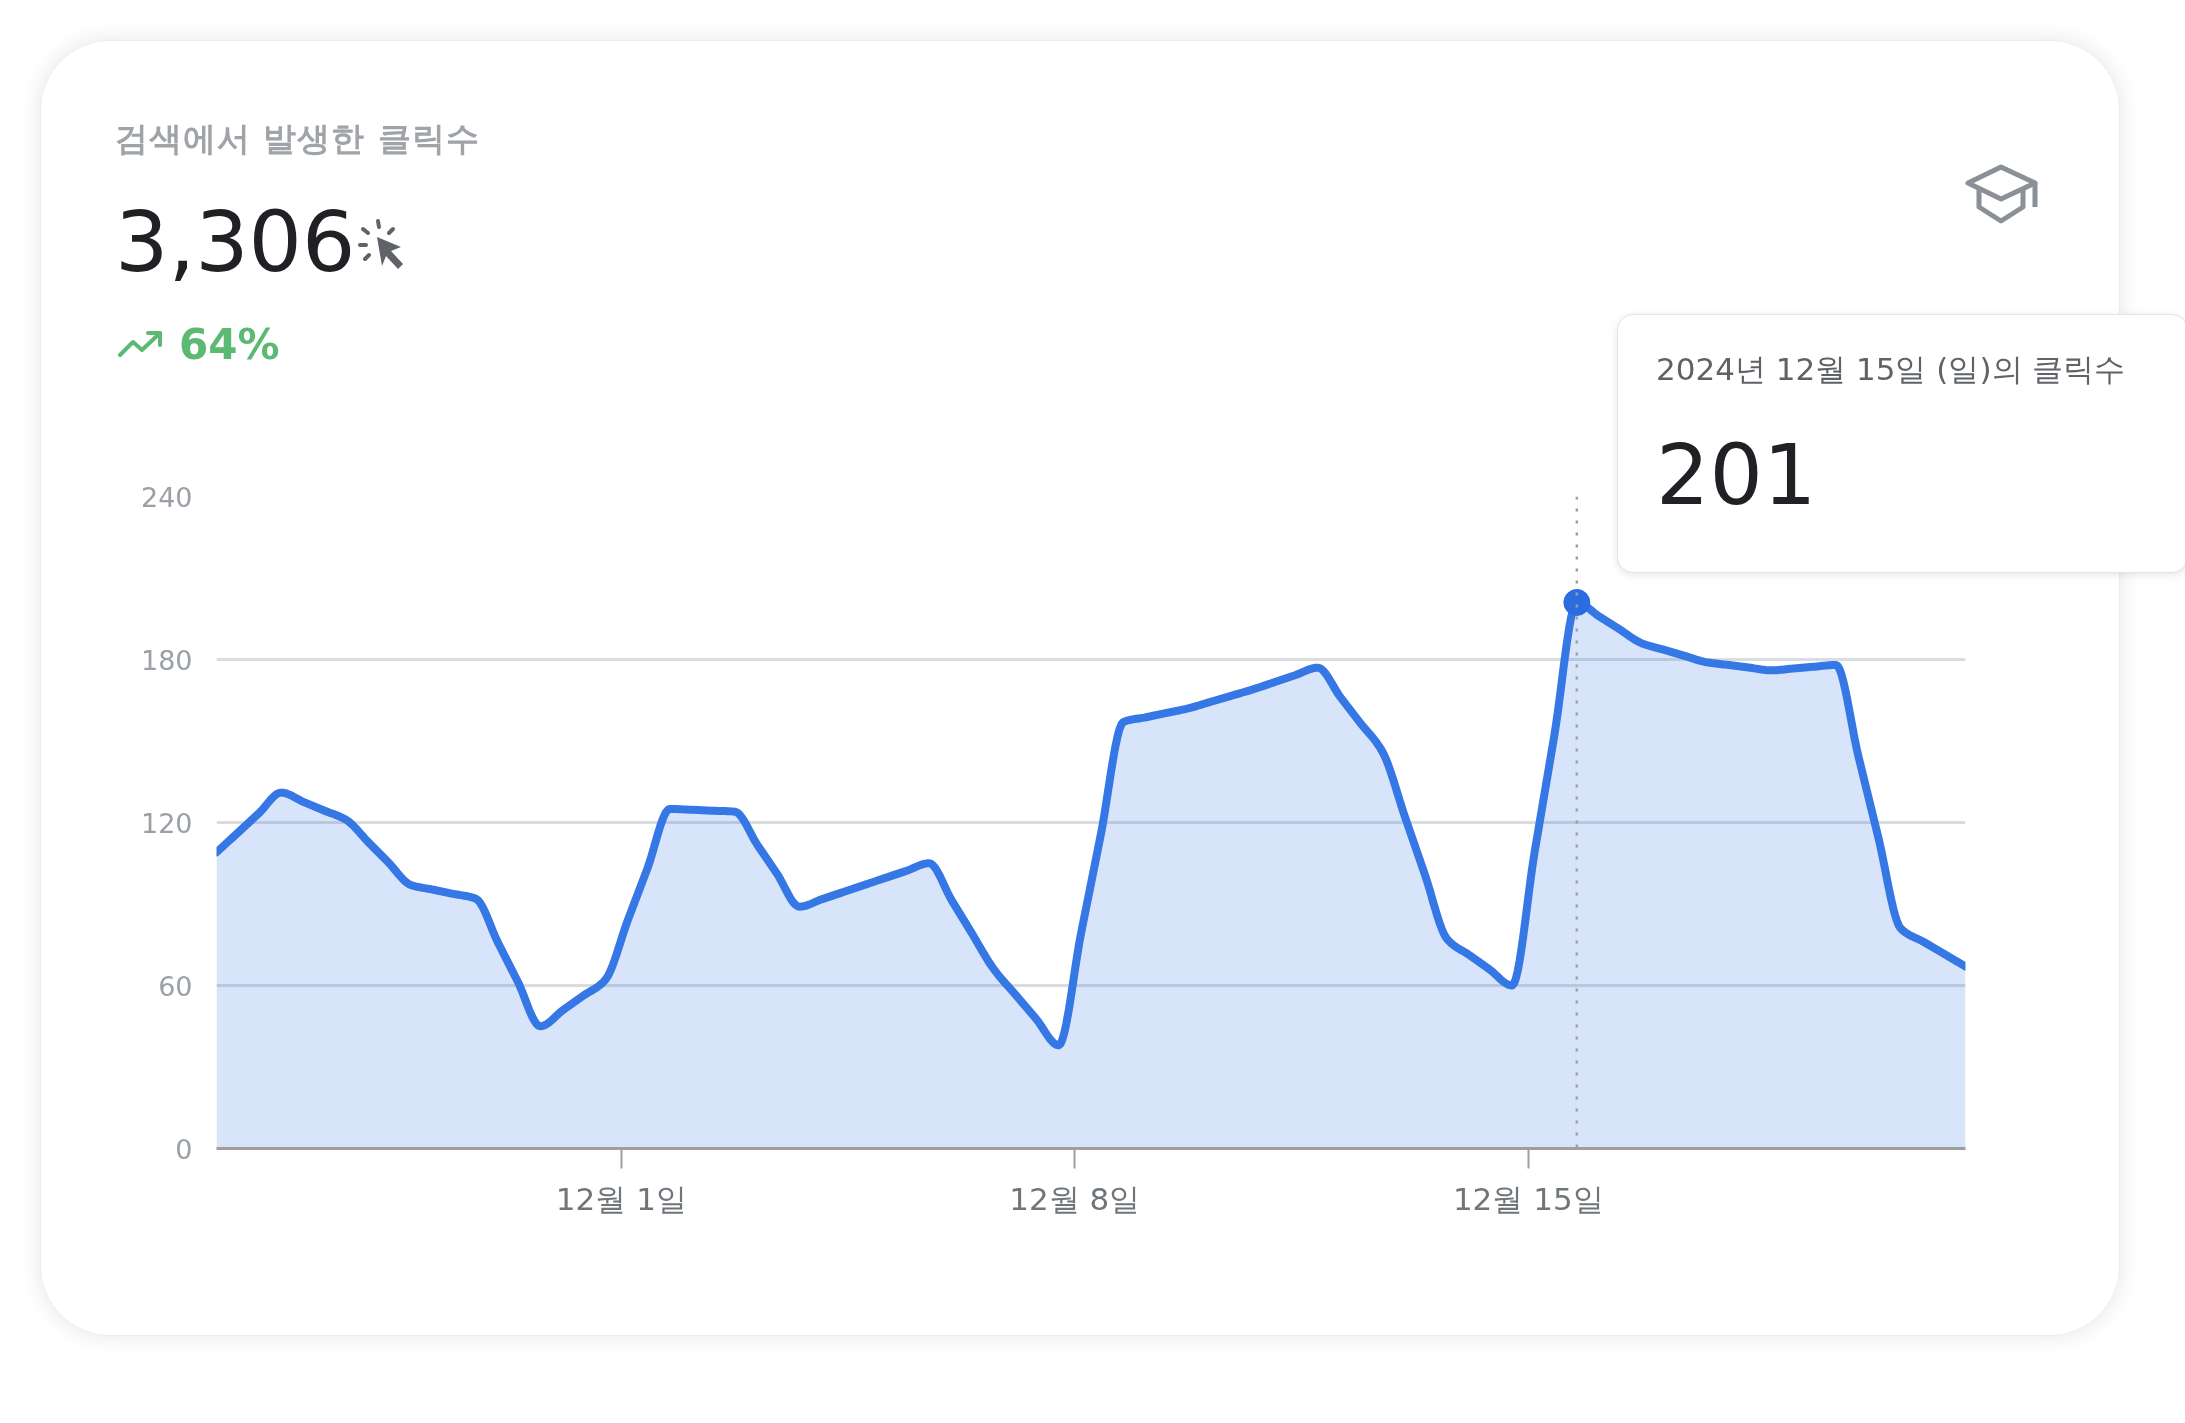 The width and height of the screenshot is (2185, 1423). I want to click on annotation: 201, so click(1736, 475).